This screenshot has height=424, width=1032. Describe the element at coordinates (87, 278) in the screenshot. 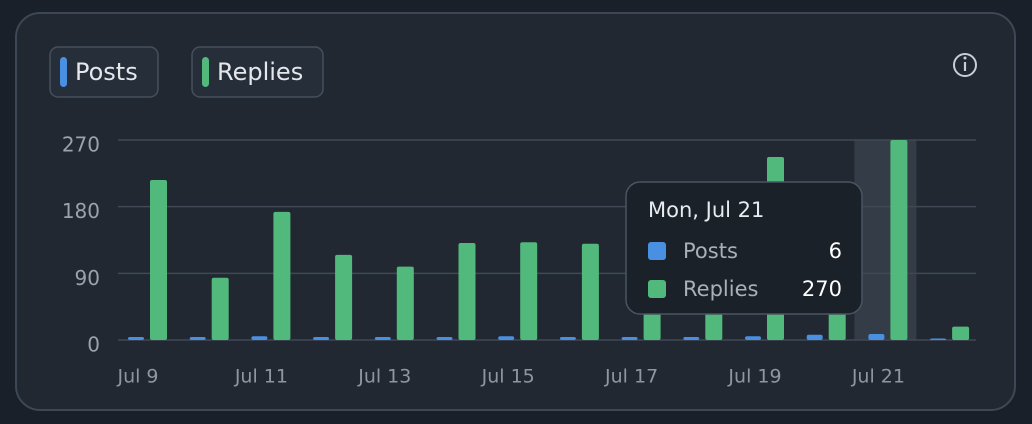

I see `y-tick-label: 90` at that location.